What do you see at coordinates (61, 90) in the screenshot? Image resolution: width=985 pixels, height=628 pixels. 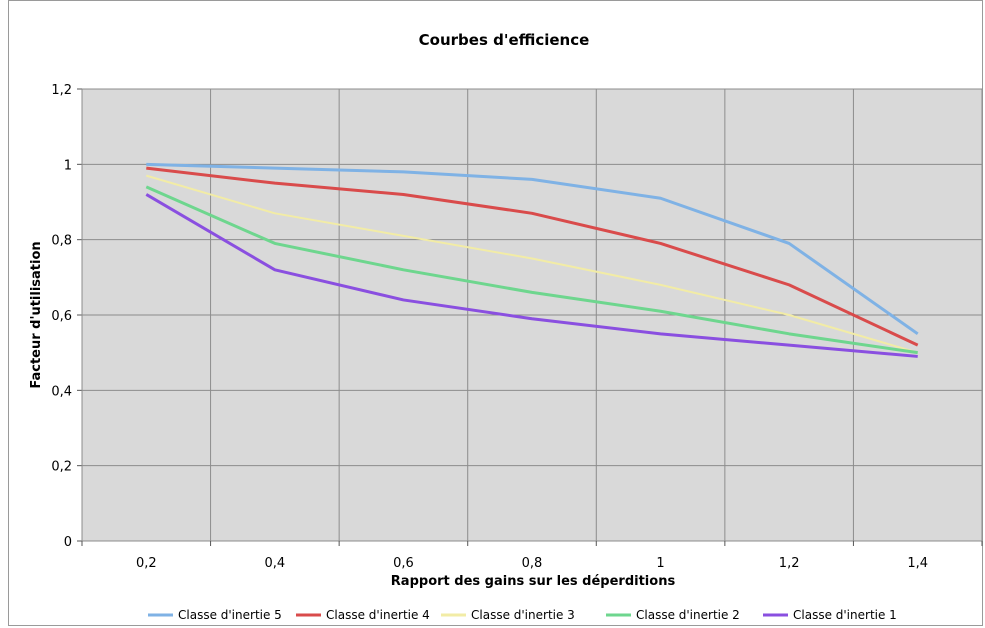 I see `y-tick-label: 1,2` at bounding box center [61, 90].